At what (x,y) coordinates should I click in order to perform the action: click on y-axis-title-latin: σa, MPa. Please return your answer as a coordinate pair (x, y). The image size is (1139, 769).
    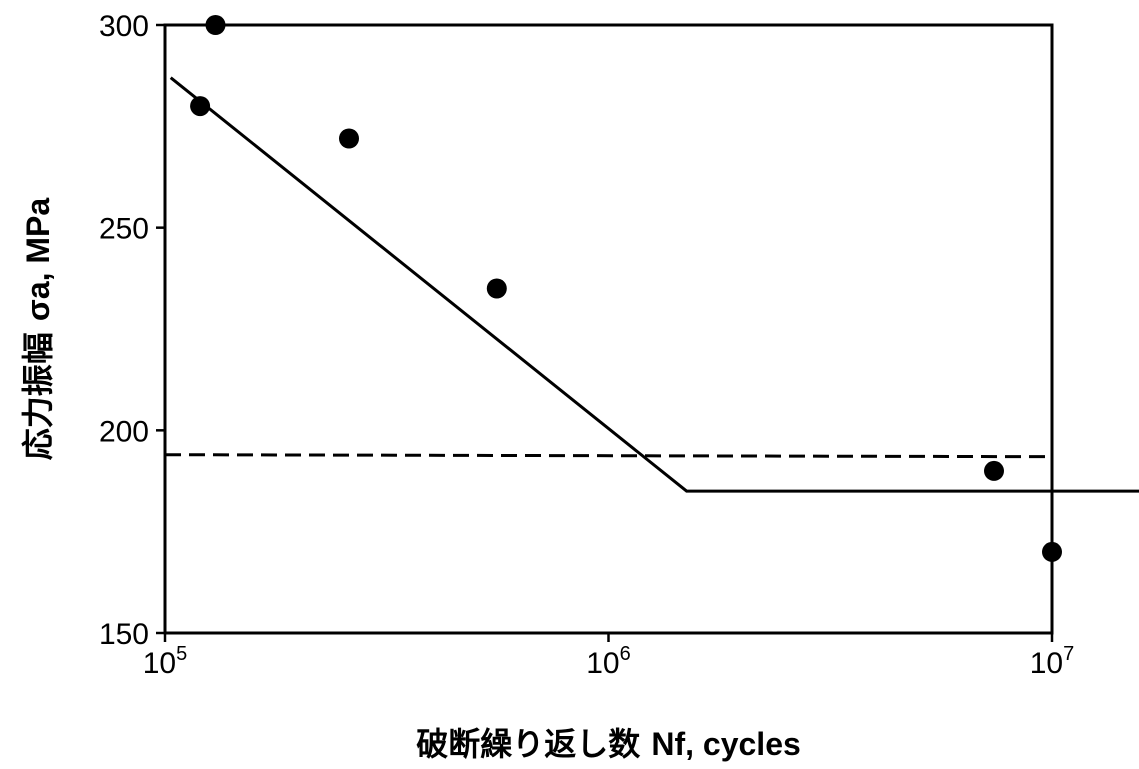
    Looking at the image, I should click on (38, 259).